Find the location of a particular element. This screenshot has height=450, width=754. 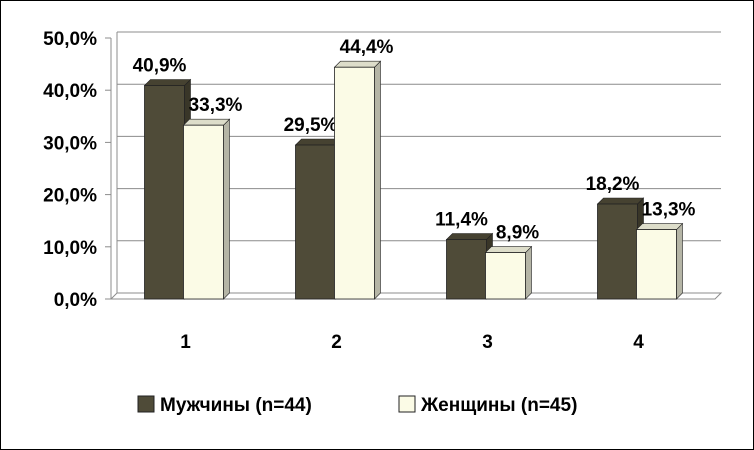

legend-label: Женщины (n=45) is located at coordinates (498, 405).